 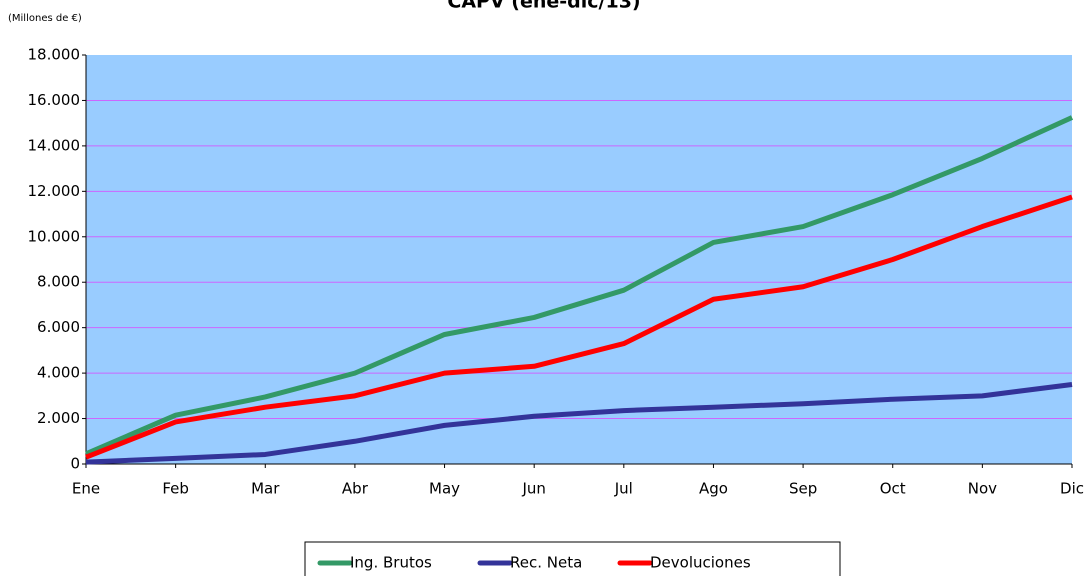 I want to click on x-tick-label: Ago, so click(x=713, y=489).